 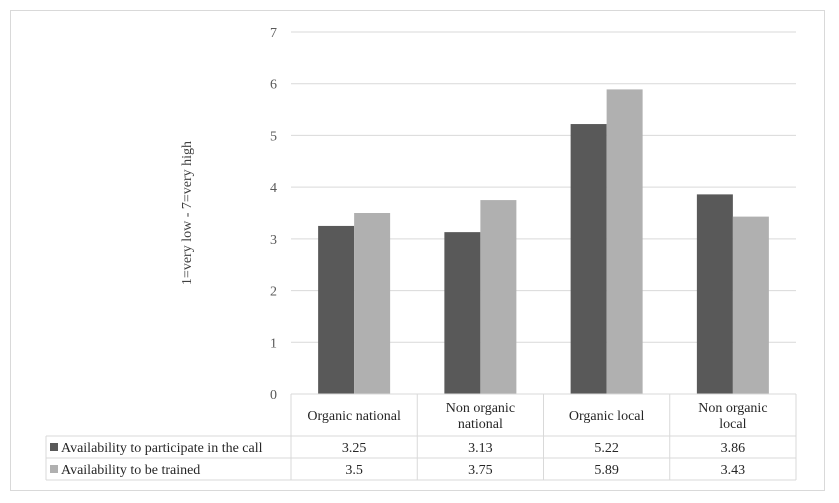 What do you see at coordinates (606, 470) in the screenshot?
I see `data-label-series2: 5.89` at bounding box center [606, 470].